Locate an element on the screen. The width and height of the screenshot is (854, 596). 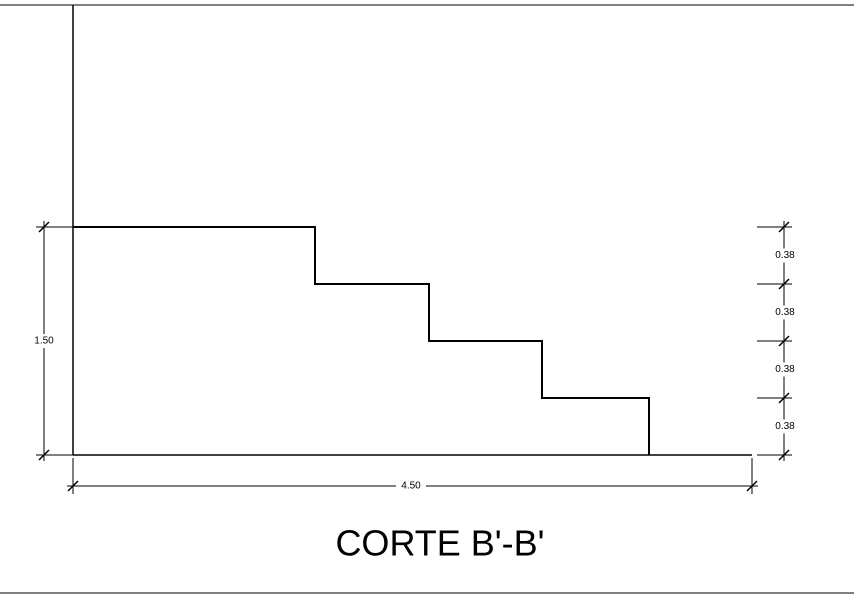
height-dimension: 1.50 is located at coordinates (51, 341).